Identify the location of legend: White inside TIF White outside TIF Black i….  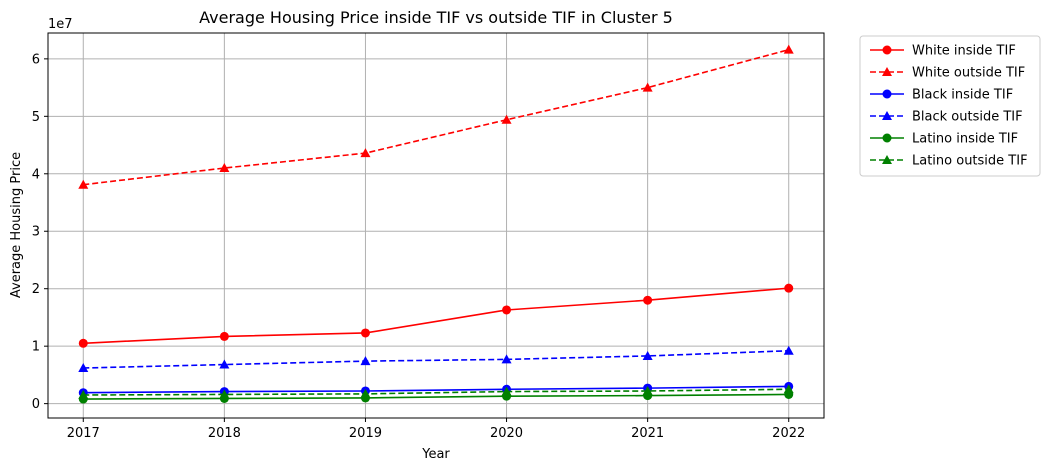
(950, 106).